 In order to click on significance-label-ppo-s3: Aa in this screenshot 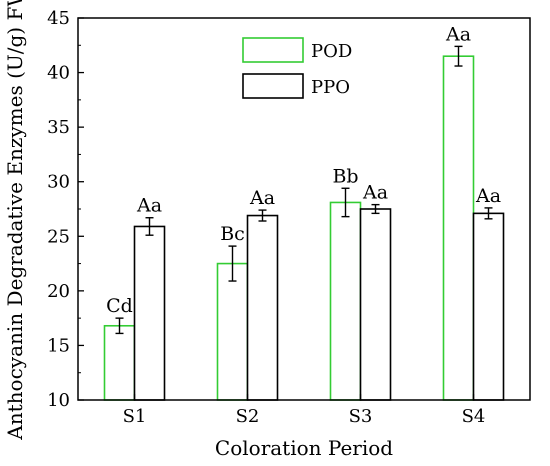, I will do `click(375, 193)`.